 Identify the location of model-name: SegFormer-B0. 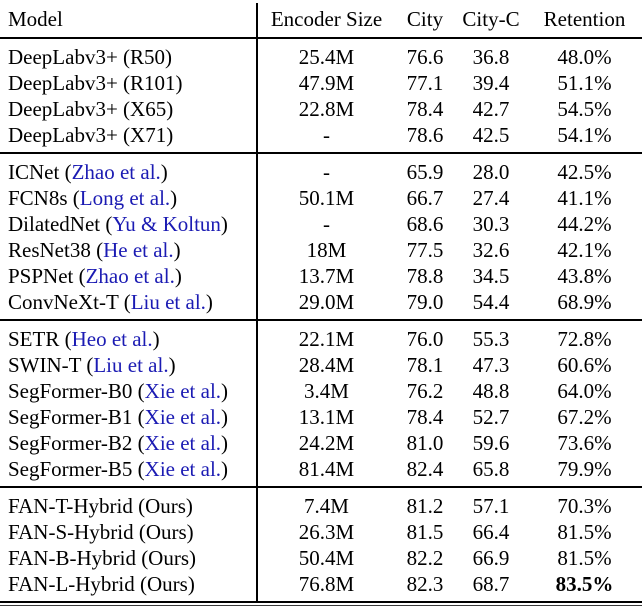
(70, 391).